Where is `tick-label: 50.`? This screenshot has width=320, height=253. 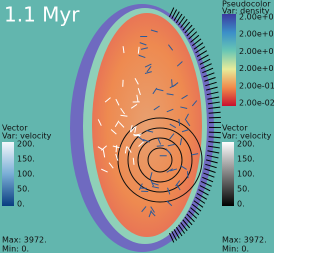
tick-label: 50. is located at coordinates (243, 189).